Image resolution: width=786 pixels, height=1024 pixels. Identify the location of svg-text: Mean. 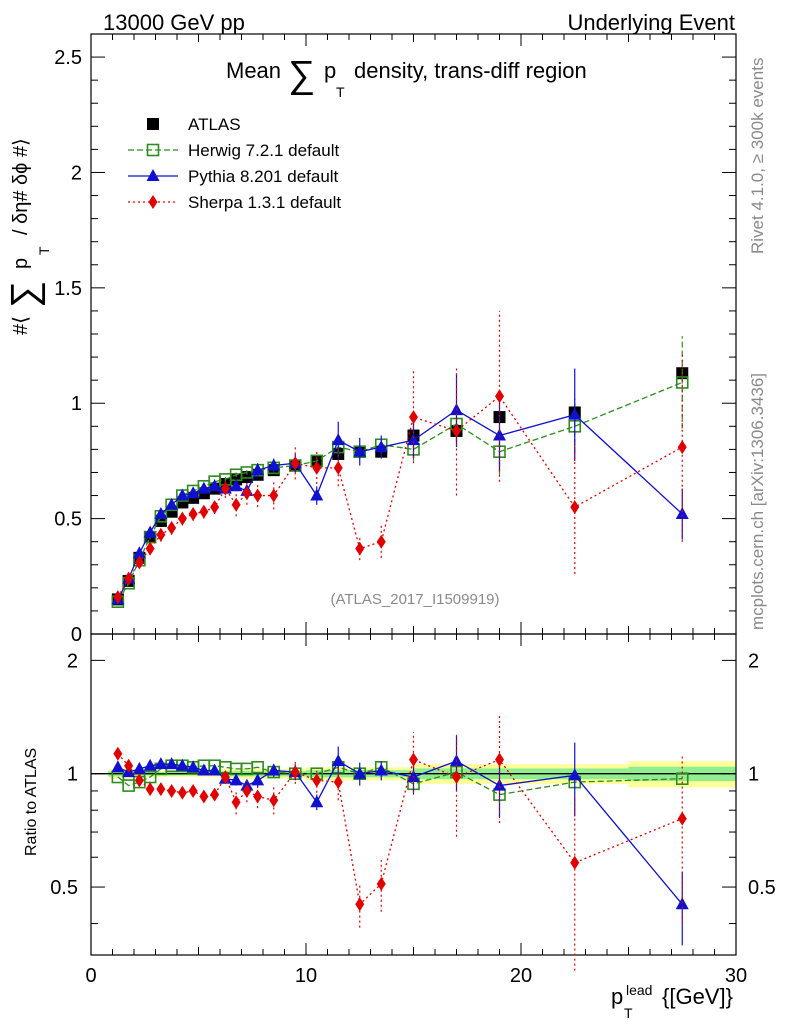
(253, 70).